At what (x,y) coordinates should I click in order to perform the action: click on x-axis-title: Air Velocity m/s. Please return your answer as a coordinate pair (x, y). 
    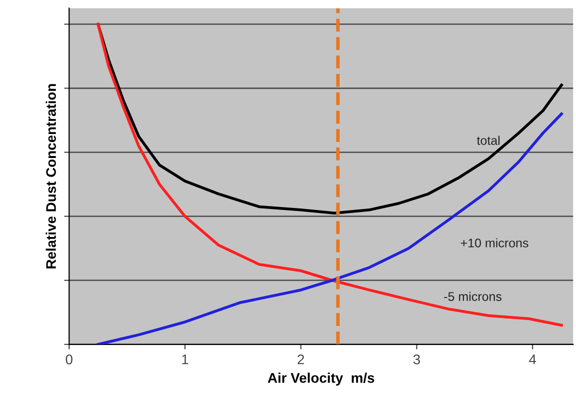
    Looking at the image, I should click on (321, 379).